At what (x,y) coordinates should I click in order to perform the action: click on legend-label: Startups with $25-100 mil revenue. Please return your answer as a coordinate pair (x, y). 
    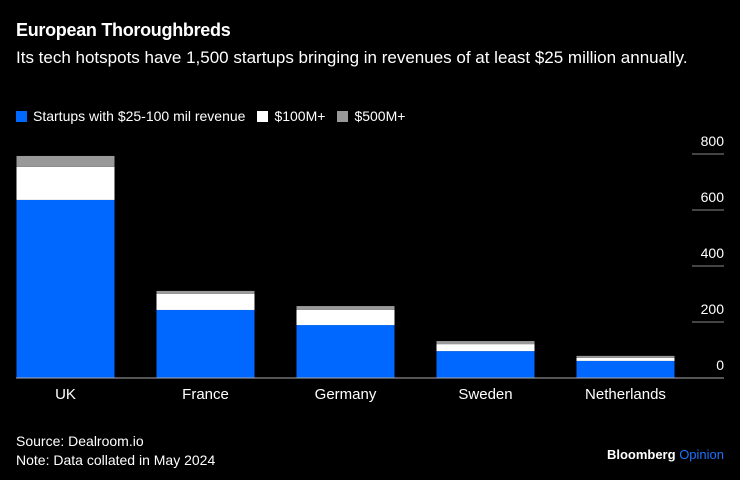
    Looking at the image, I should click on (139, 116).